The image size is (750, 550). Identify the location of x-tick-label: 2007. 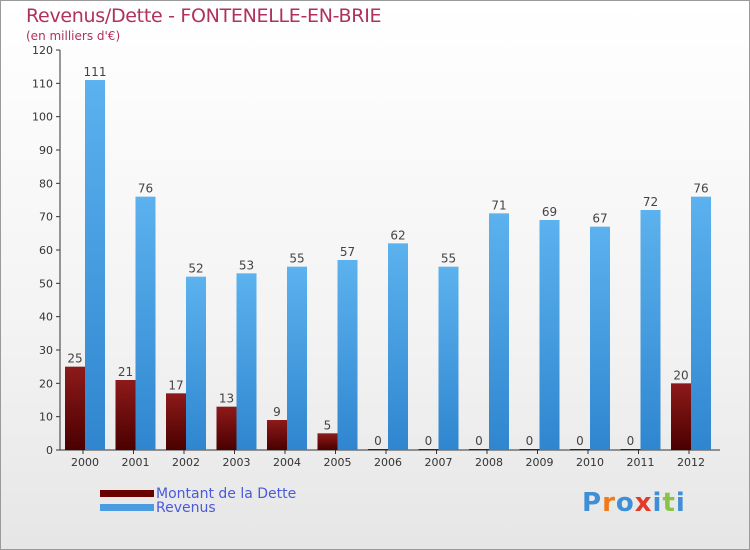
(439, 462).